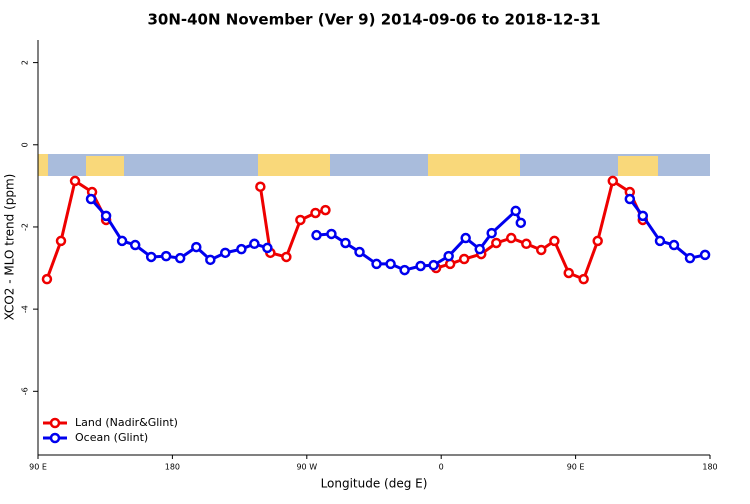 Image resolution: width=750 pixels, height=504 pixels. Describe the element at coordinates (126, 422) in the screenshot. I see `legend-label: Land (Nadir&Glint)` at that location.